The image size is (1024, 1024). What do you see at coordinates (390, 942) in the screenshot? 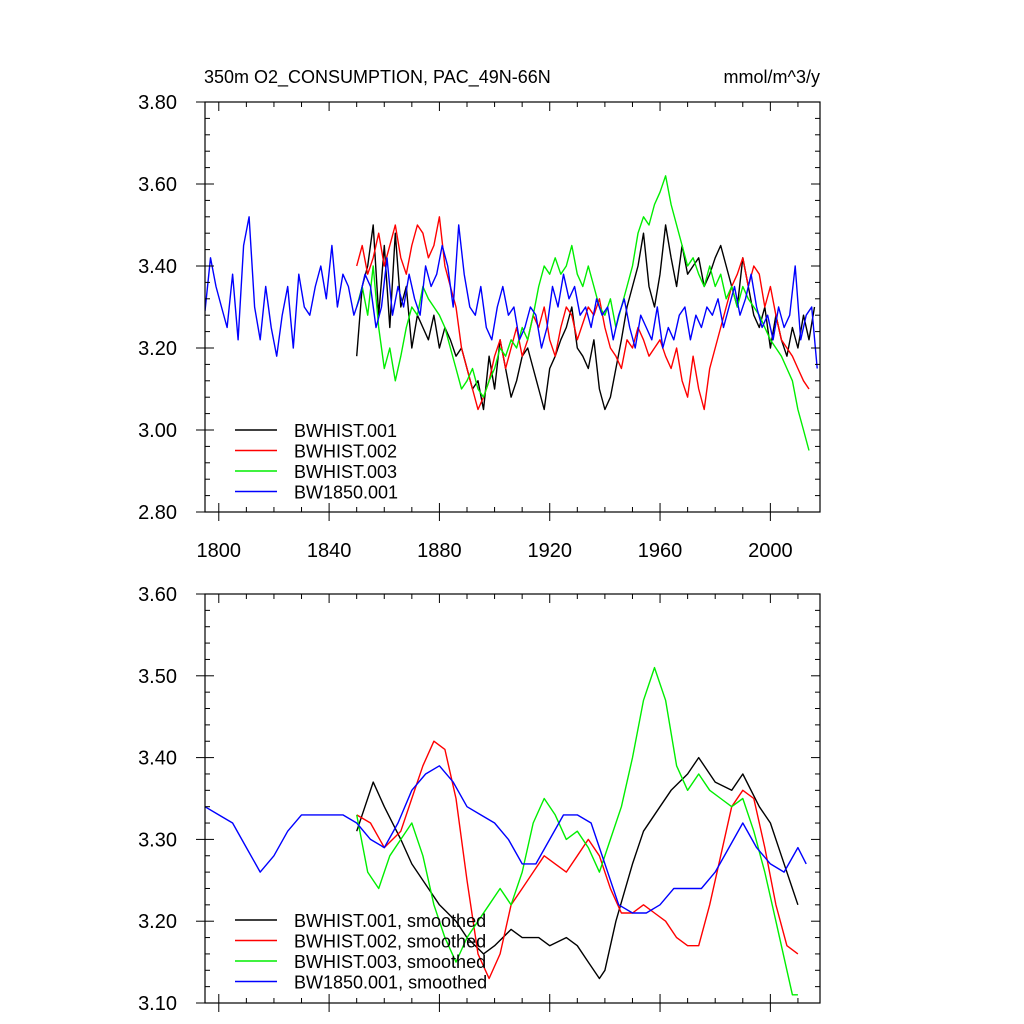
I see `legend-label: BWHIST.002, smoothed` at bounding box center [390, 942].